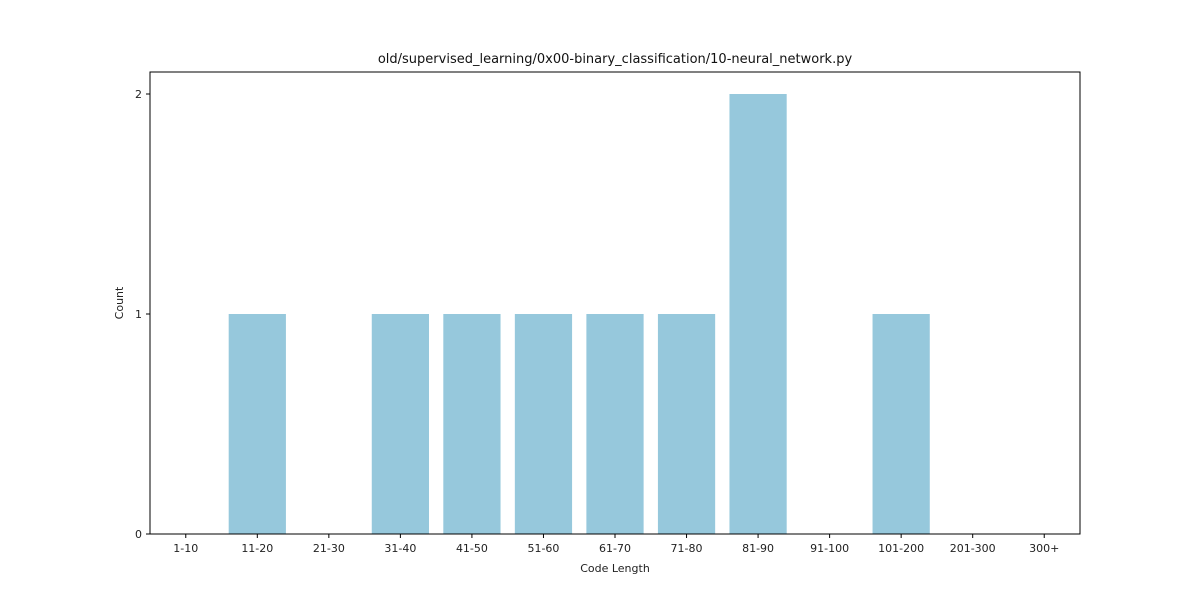 The image size is (1200, 600). Describe the element at coordinates (472, 548) in the screenshot. I see `x-tick-label: 41-50` at that location.